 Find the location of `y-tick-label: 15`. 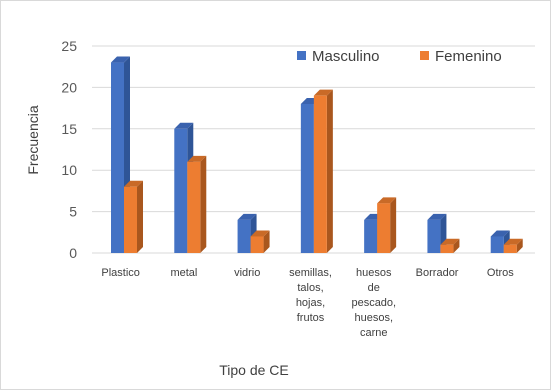

y-tick-label: 15 is located at coordinates (69, 129).